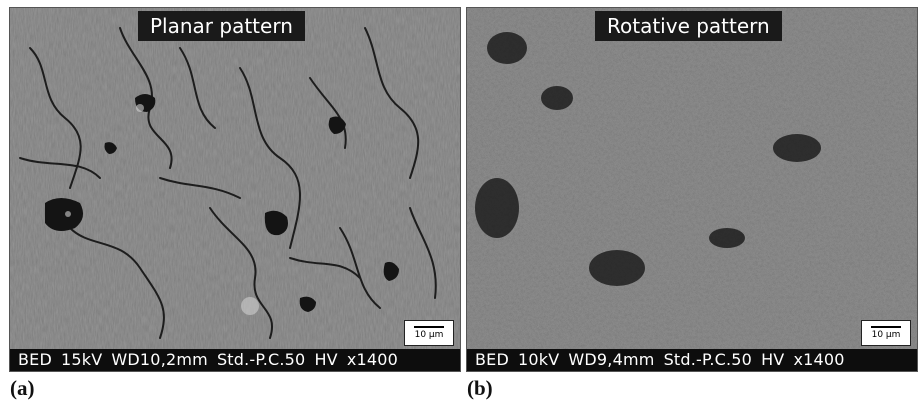  I want to click on caption-b: (b), so click(480, 388).